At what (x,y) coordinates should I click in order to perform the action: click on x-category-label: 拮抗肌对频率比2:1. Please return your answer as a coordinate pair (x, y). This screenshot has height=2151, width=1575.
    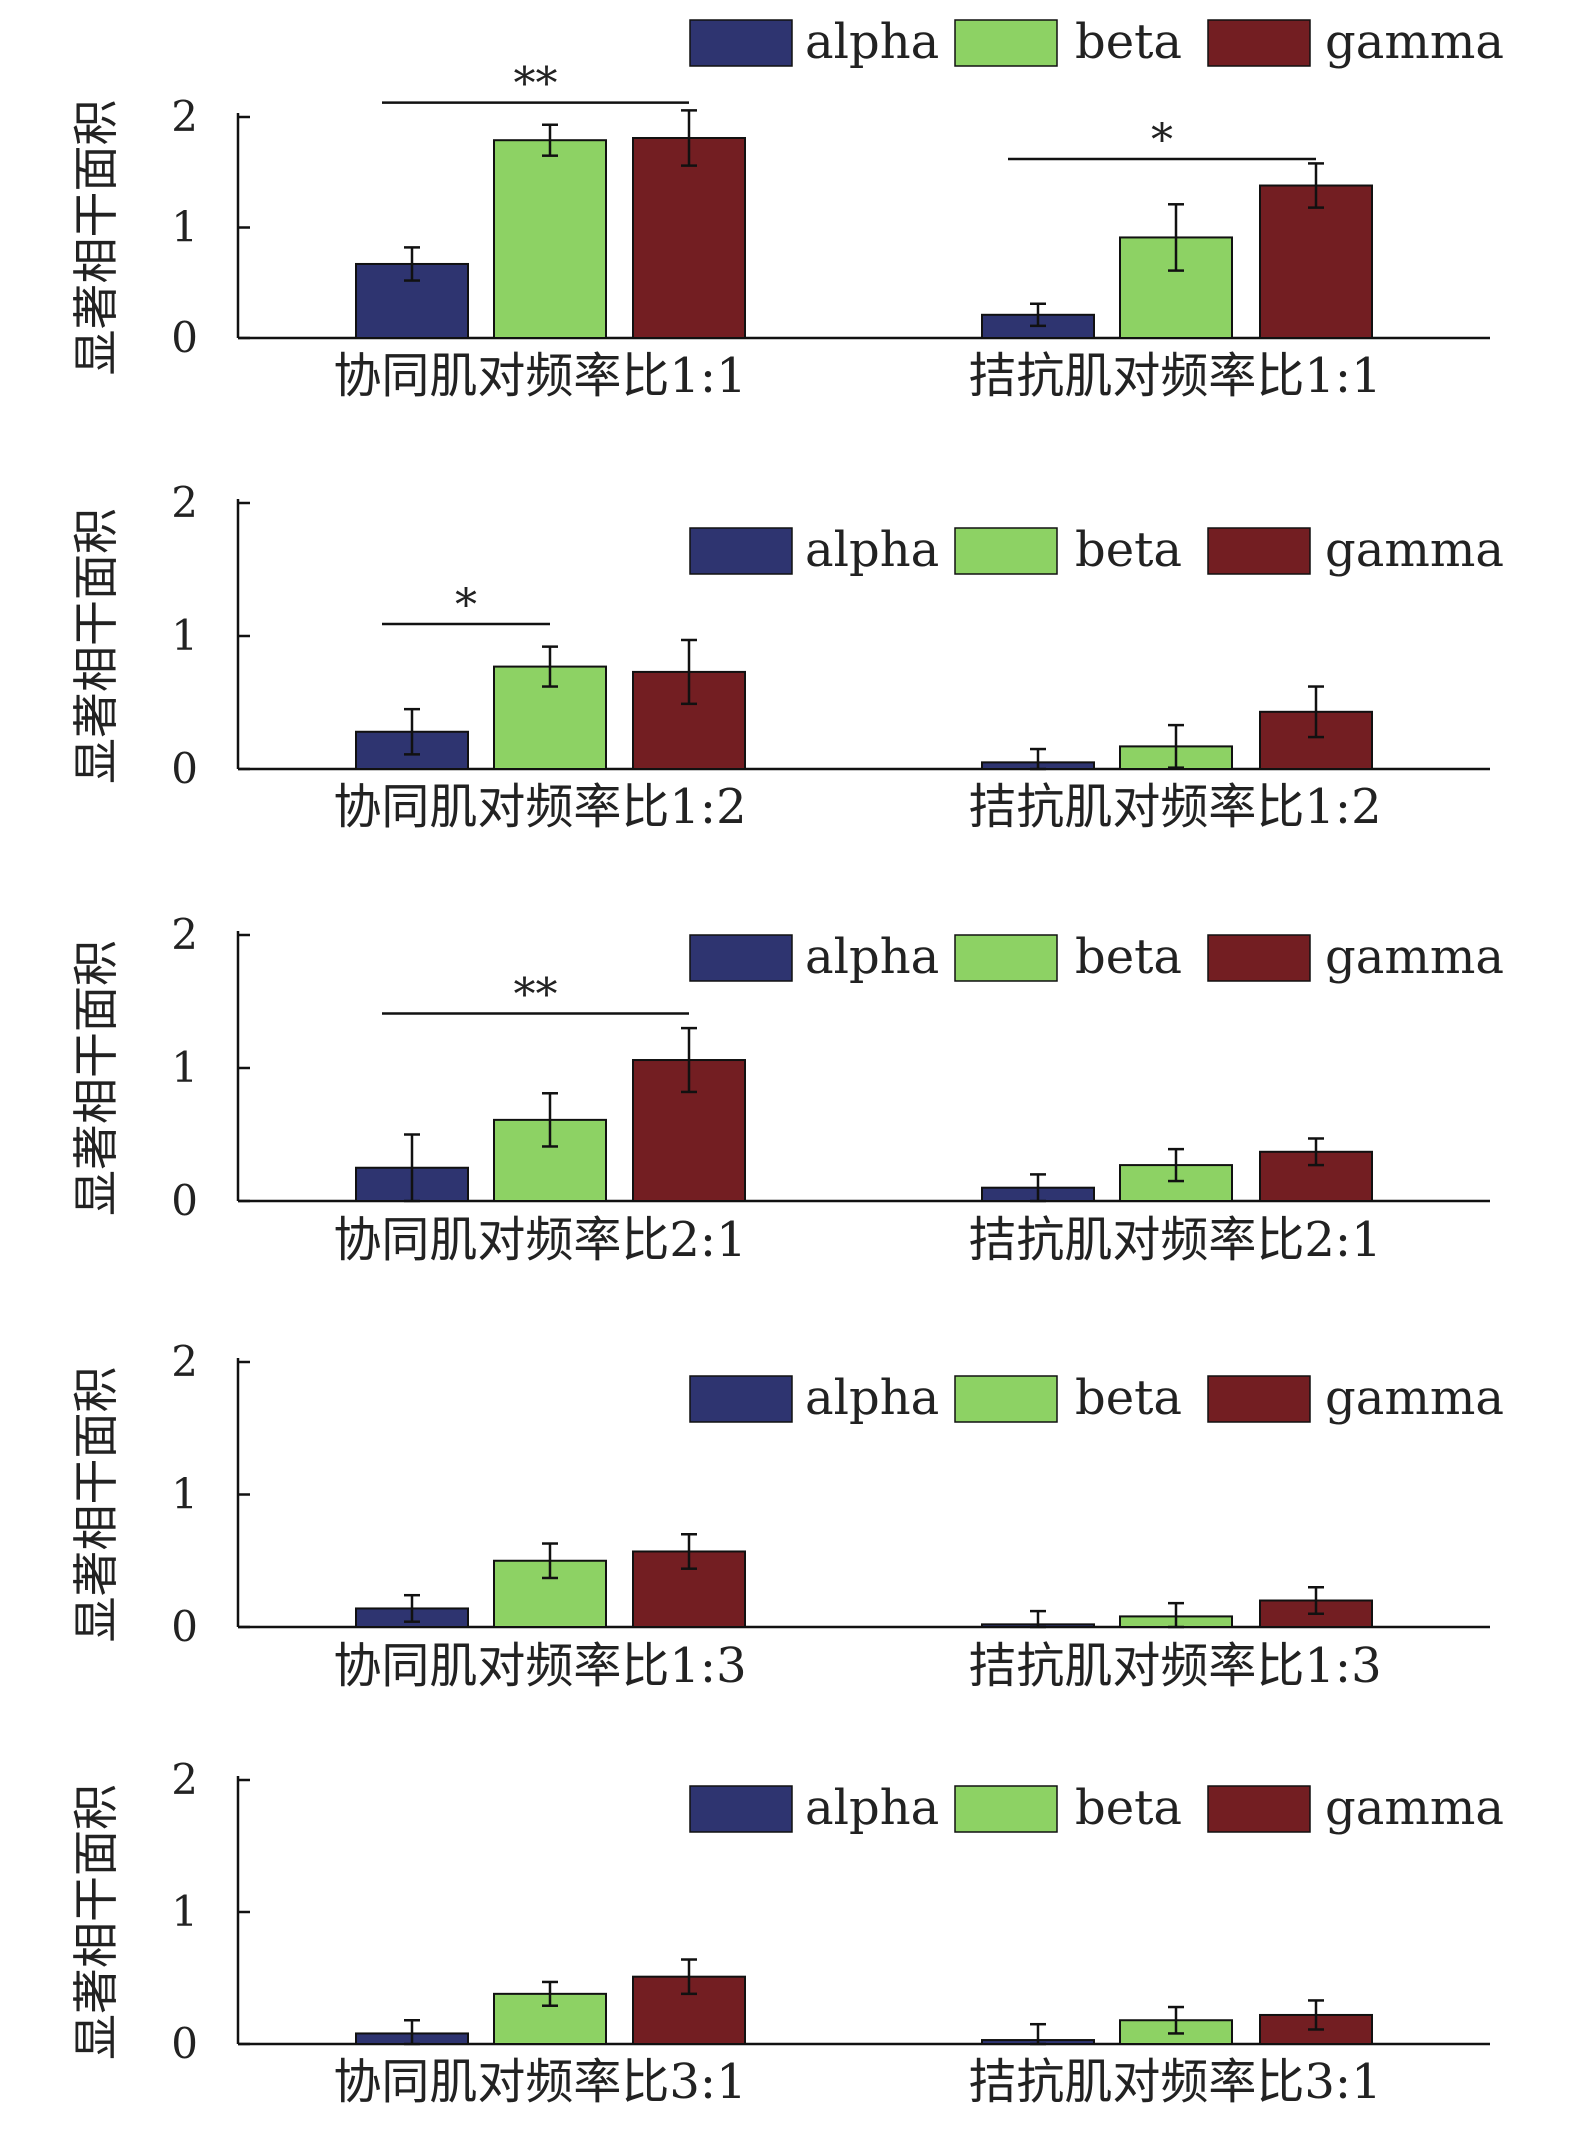
    Looking at the image, I should click on (1174, 1240).